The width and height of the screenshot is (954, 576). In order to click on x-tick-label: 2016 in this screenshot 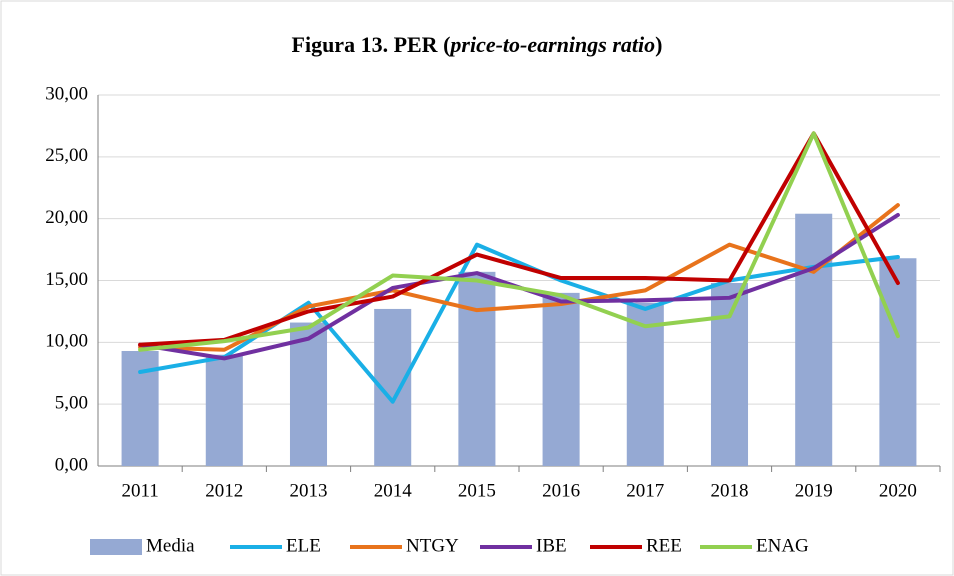, I will do `click(561, 490)`.